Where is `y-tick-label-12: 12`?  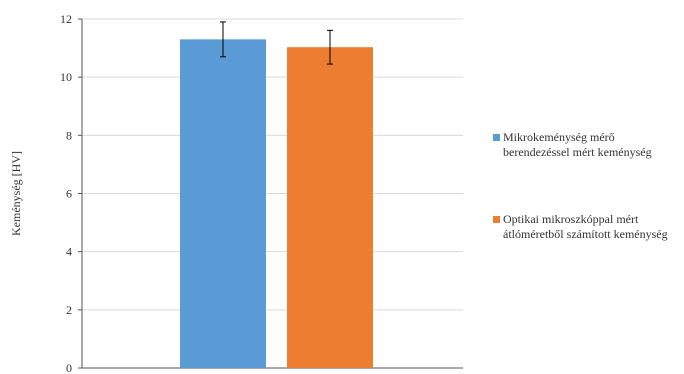
y-tick-label-12: 12 is located at coordinates (66, 19).